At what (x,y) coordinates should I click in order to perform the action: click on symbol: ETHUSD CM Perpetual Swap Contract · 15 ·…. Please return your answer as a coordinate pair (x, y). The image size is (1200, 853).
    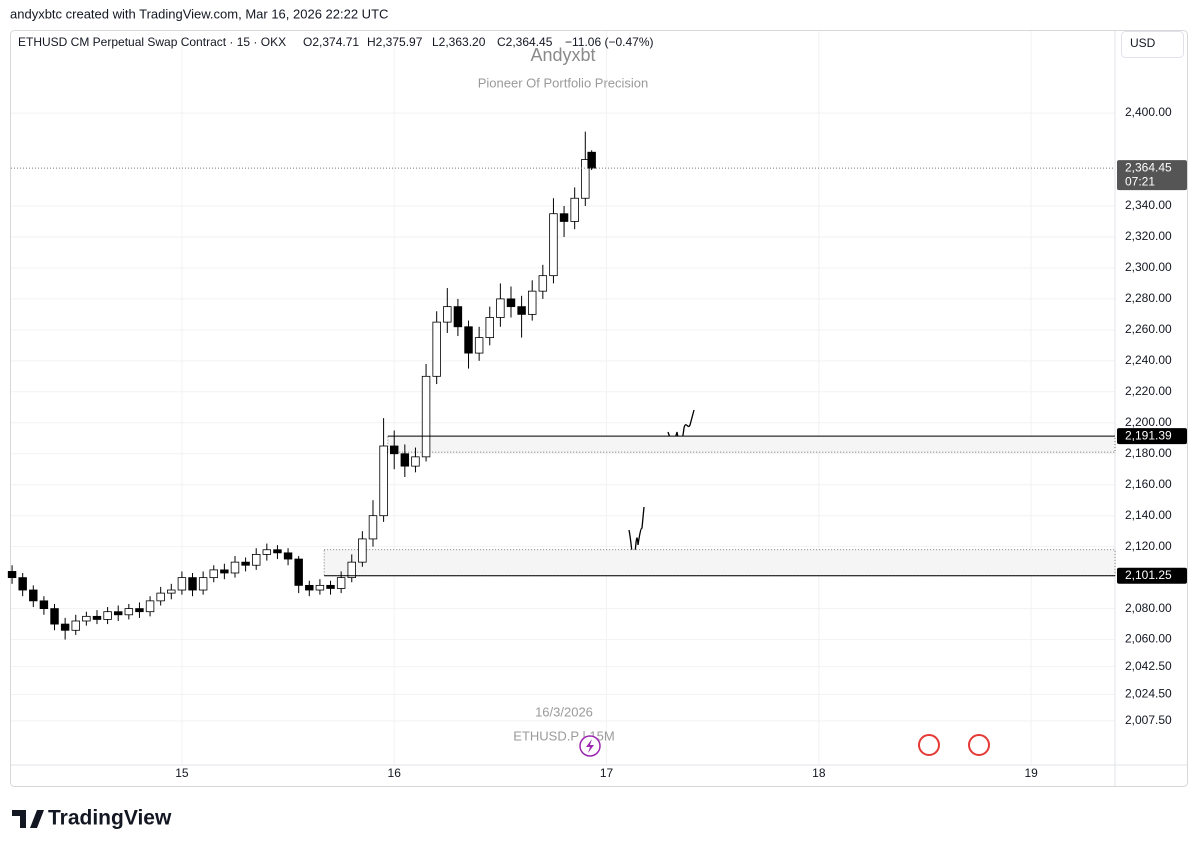
    Looking at the image, I should click on (152, 42).